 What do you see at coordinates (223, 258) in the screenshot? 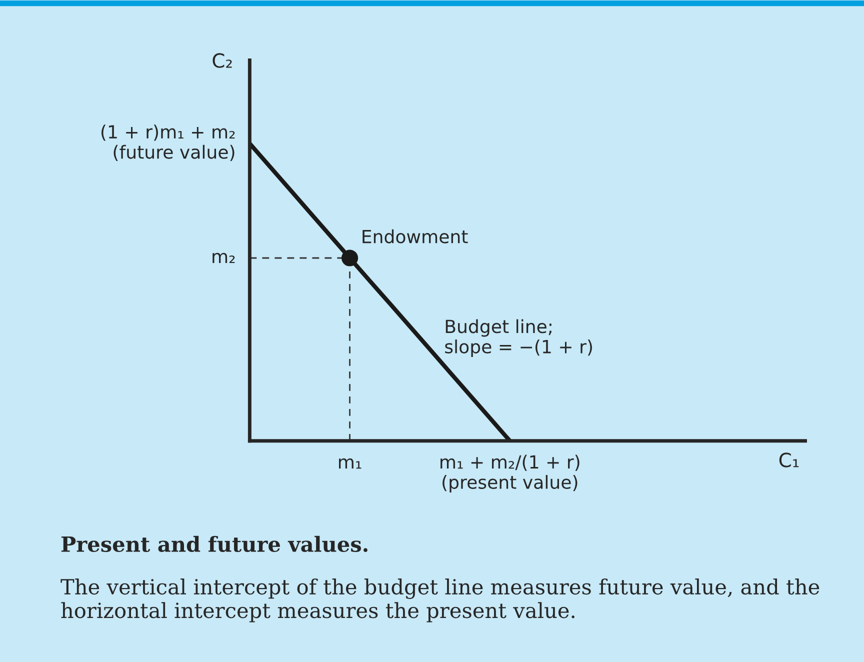
I see `text: m₂` at bounding box center [223, 258].